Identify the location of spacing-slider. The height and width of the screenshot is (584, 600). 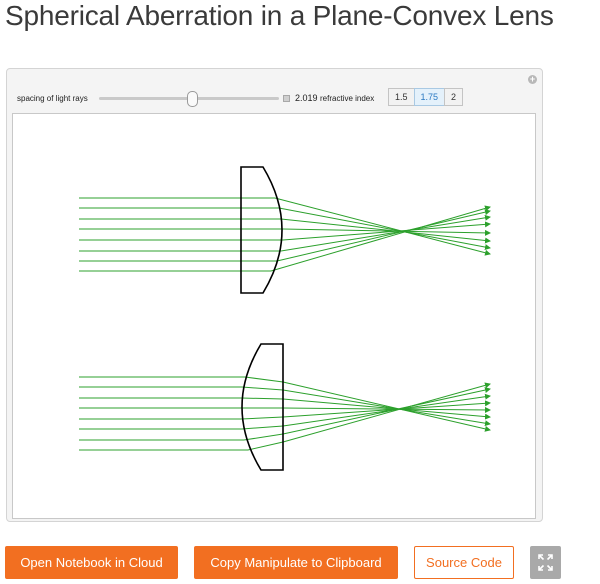
(189, 99).